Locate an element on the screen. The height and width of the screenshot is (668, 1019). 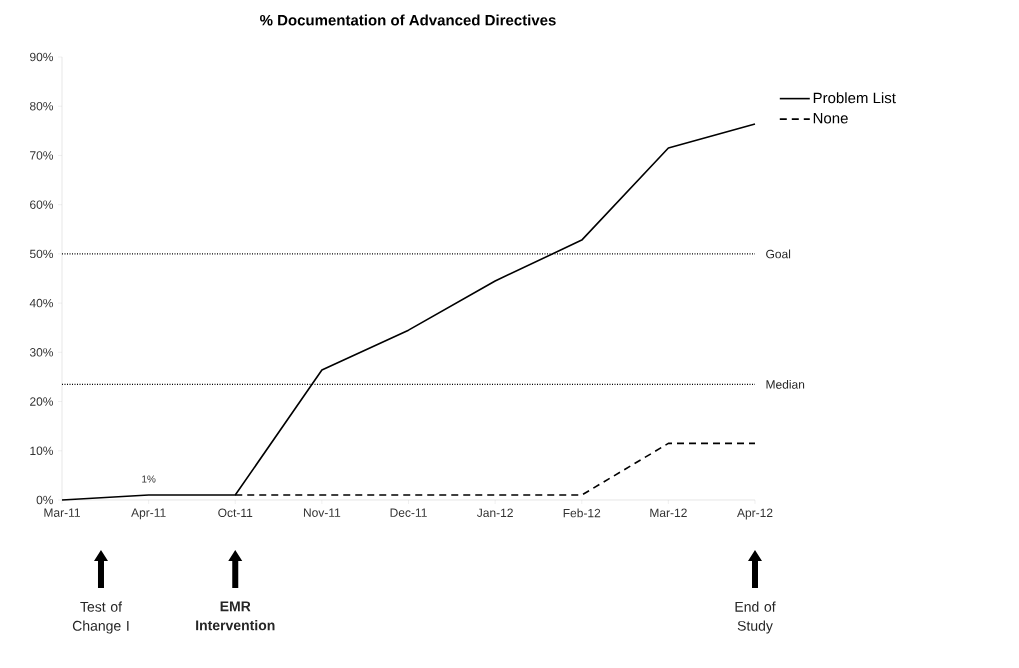
y-tick-label: 70% is located at coordinates (42, 155).